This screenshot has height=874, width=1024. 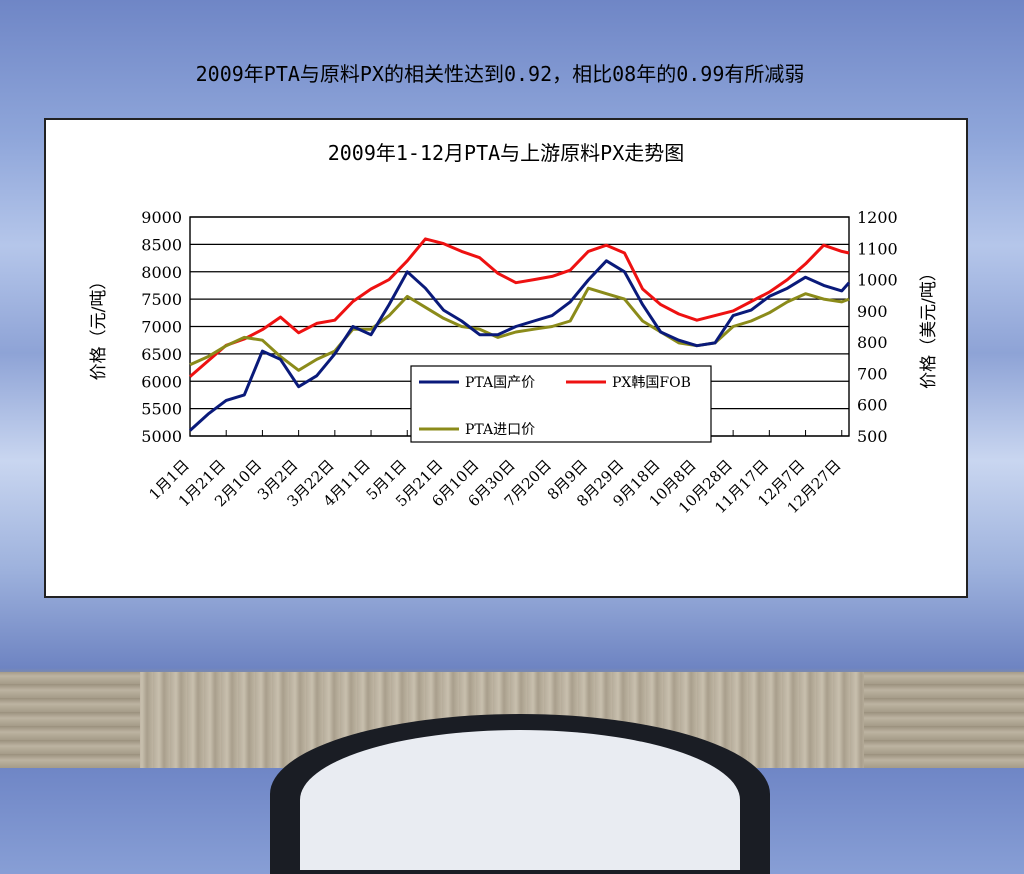 What do you see at coordinates (161, 436) in the screenshot?
I see `y-tick-label: 5000` at bounding box center [161, 436].